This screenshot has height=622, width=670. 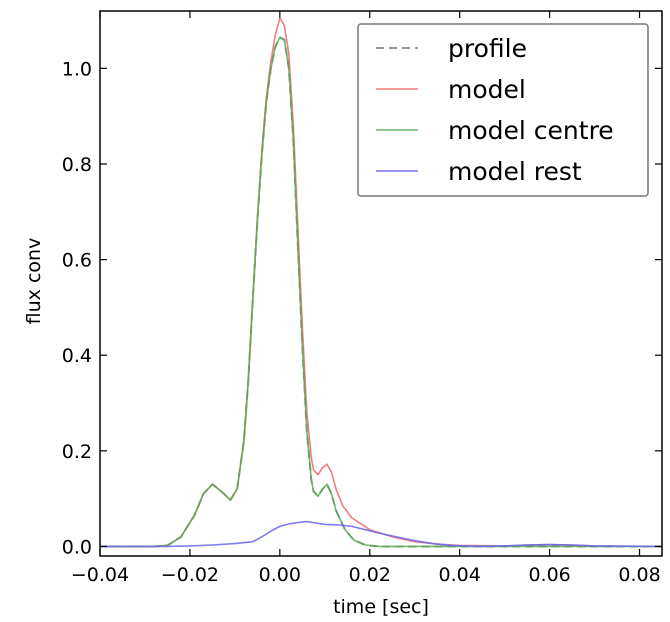 I want to click on legend-label: profile, so click(x=487, y=48).